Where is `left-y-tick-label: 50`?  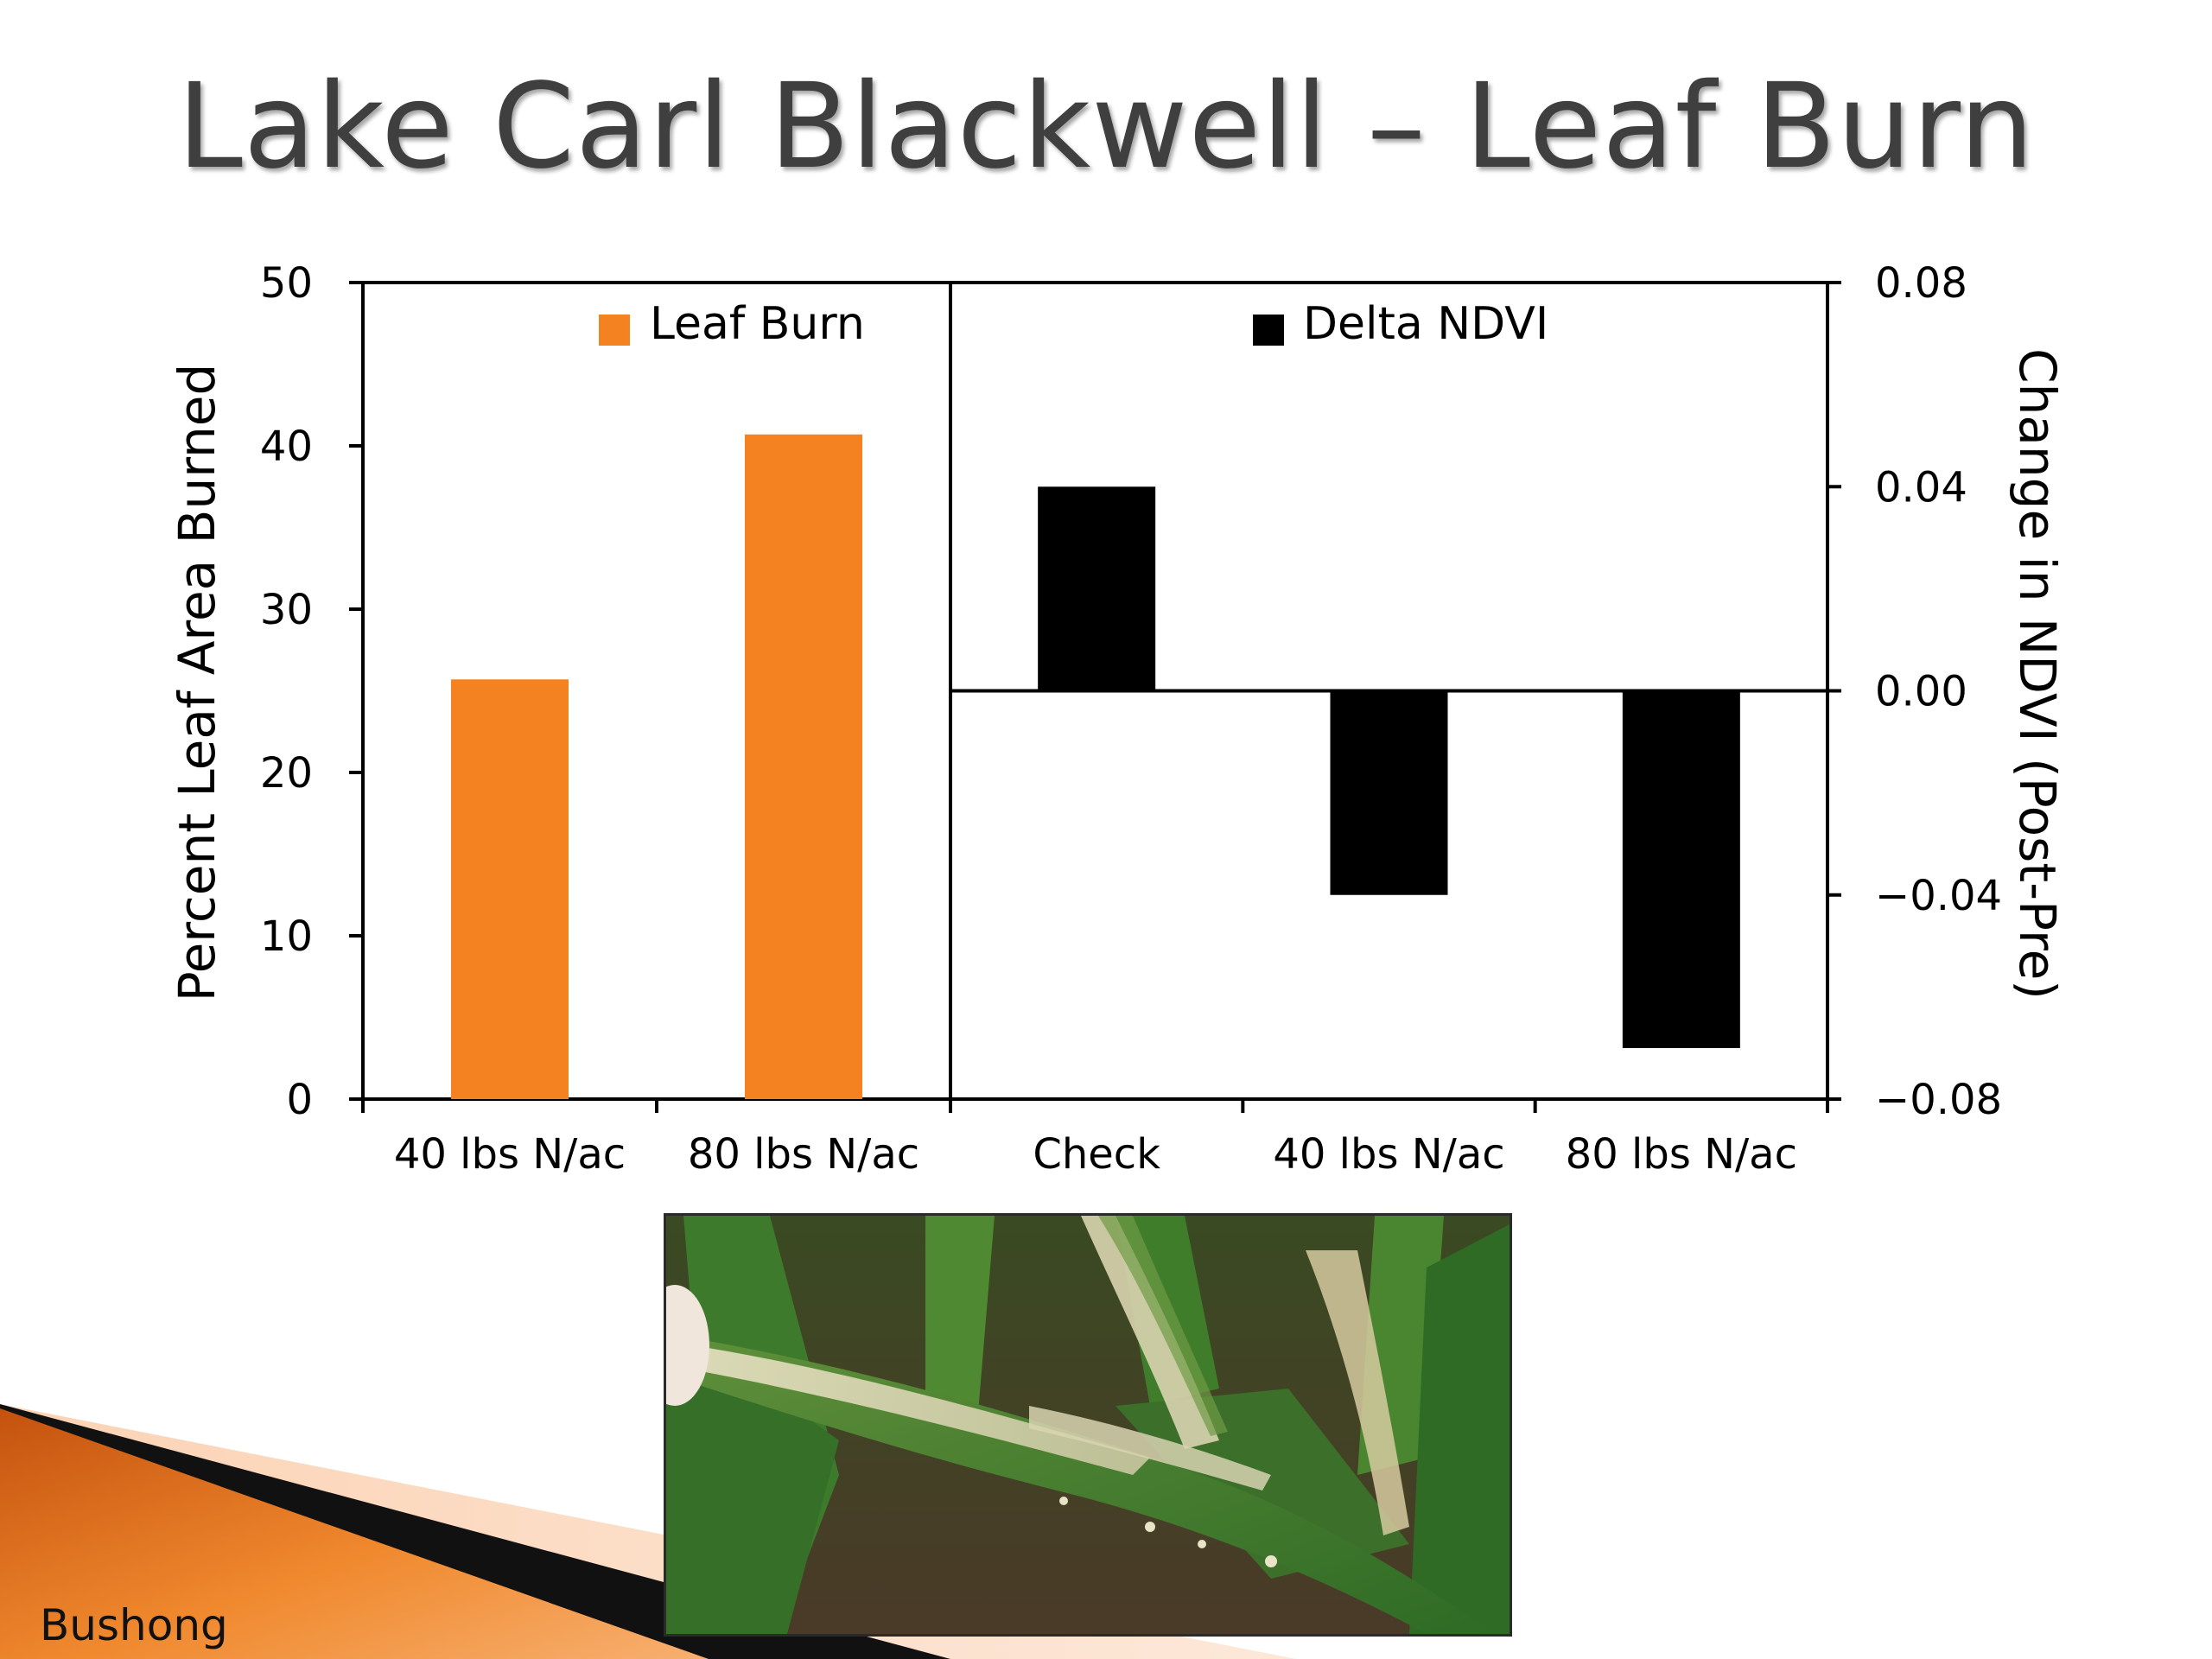
left-y-tick-label: 50 is located at coordinates (286, 283).